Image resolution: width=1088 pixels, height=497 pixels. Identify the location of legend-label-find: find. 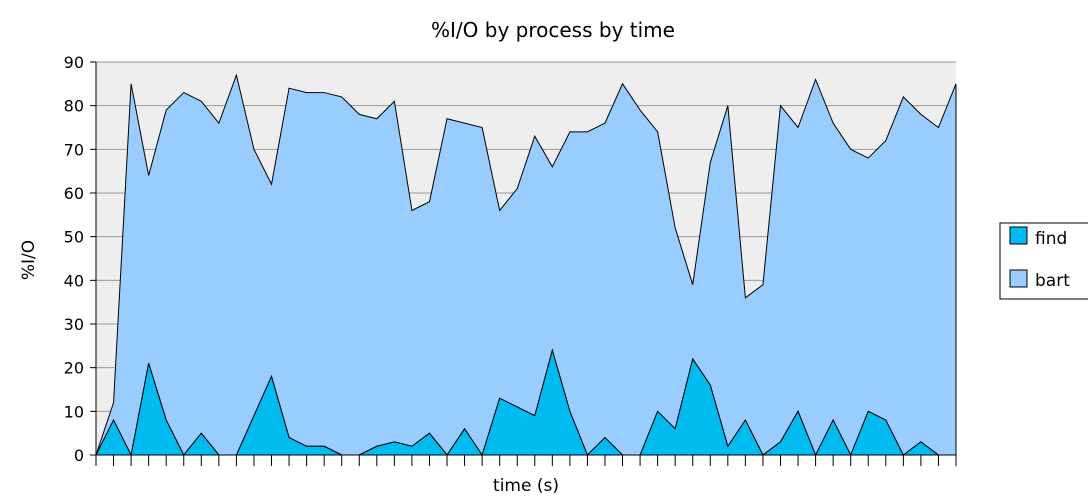
(1051, 239).